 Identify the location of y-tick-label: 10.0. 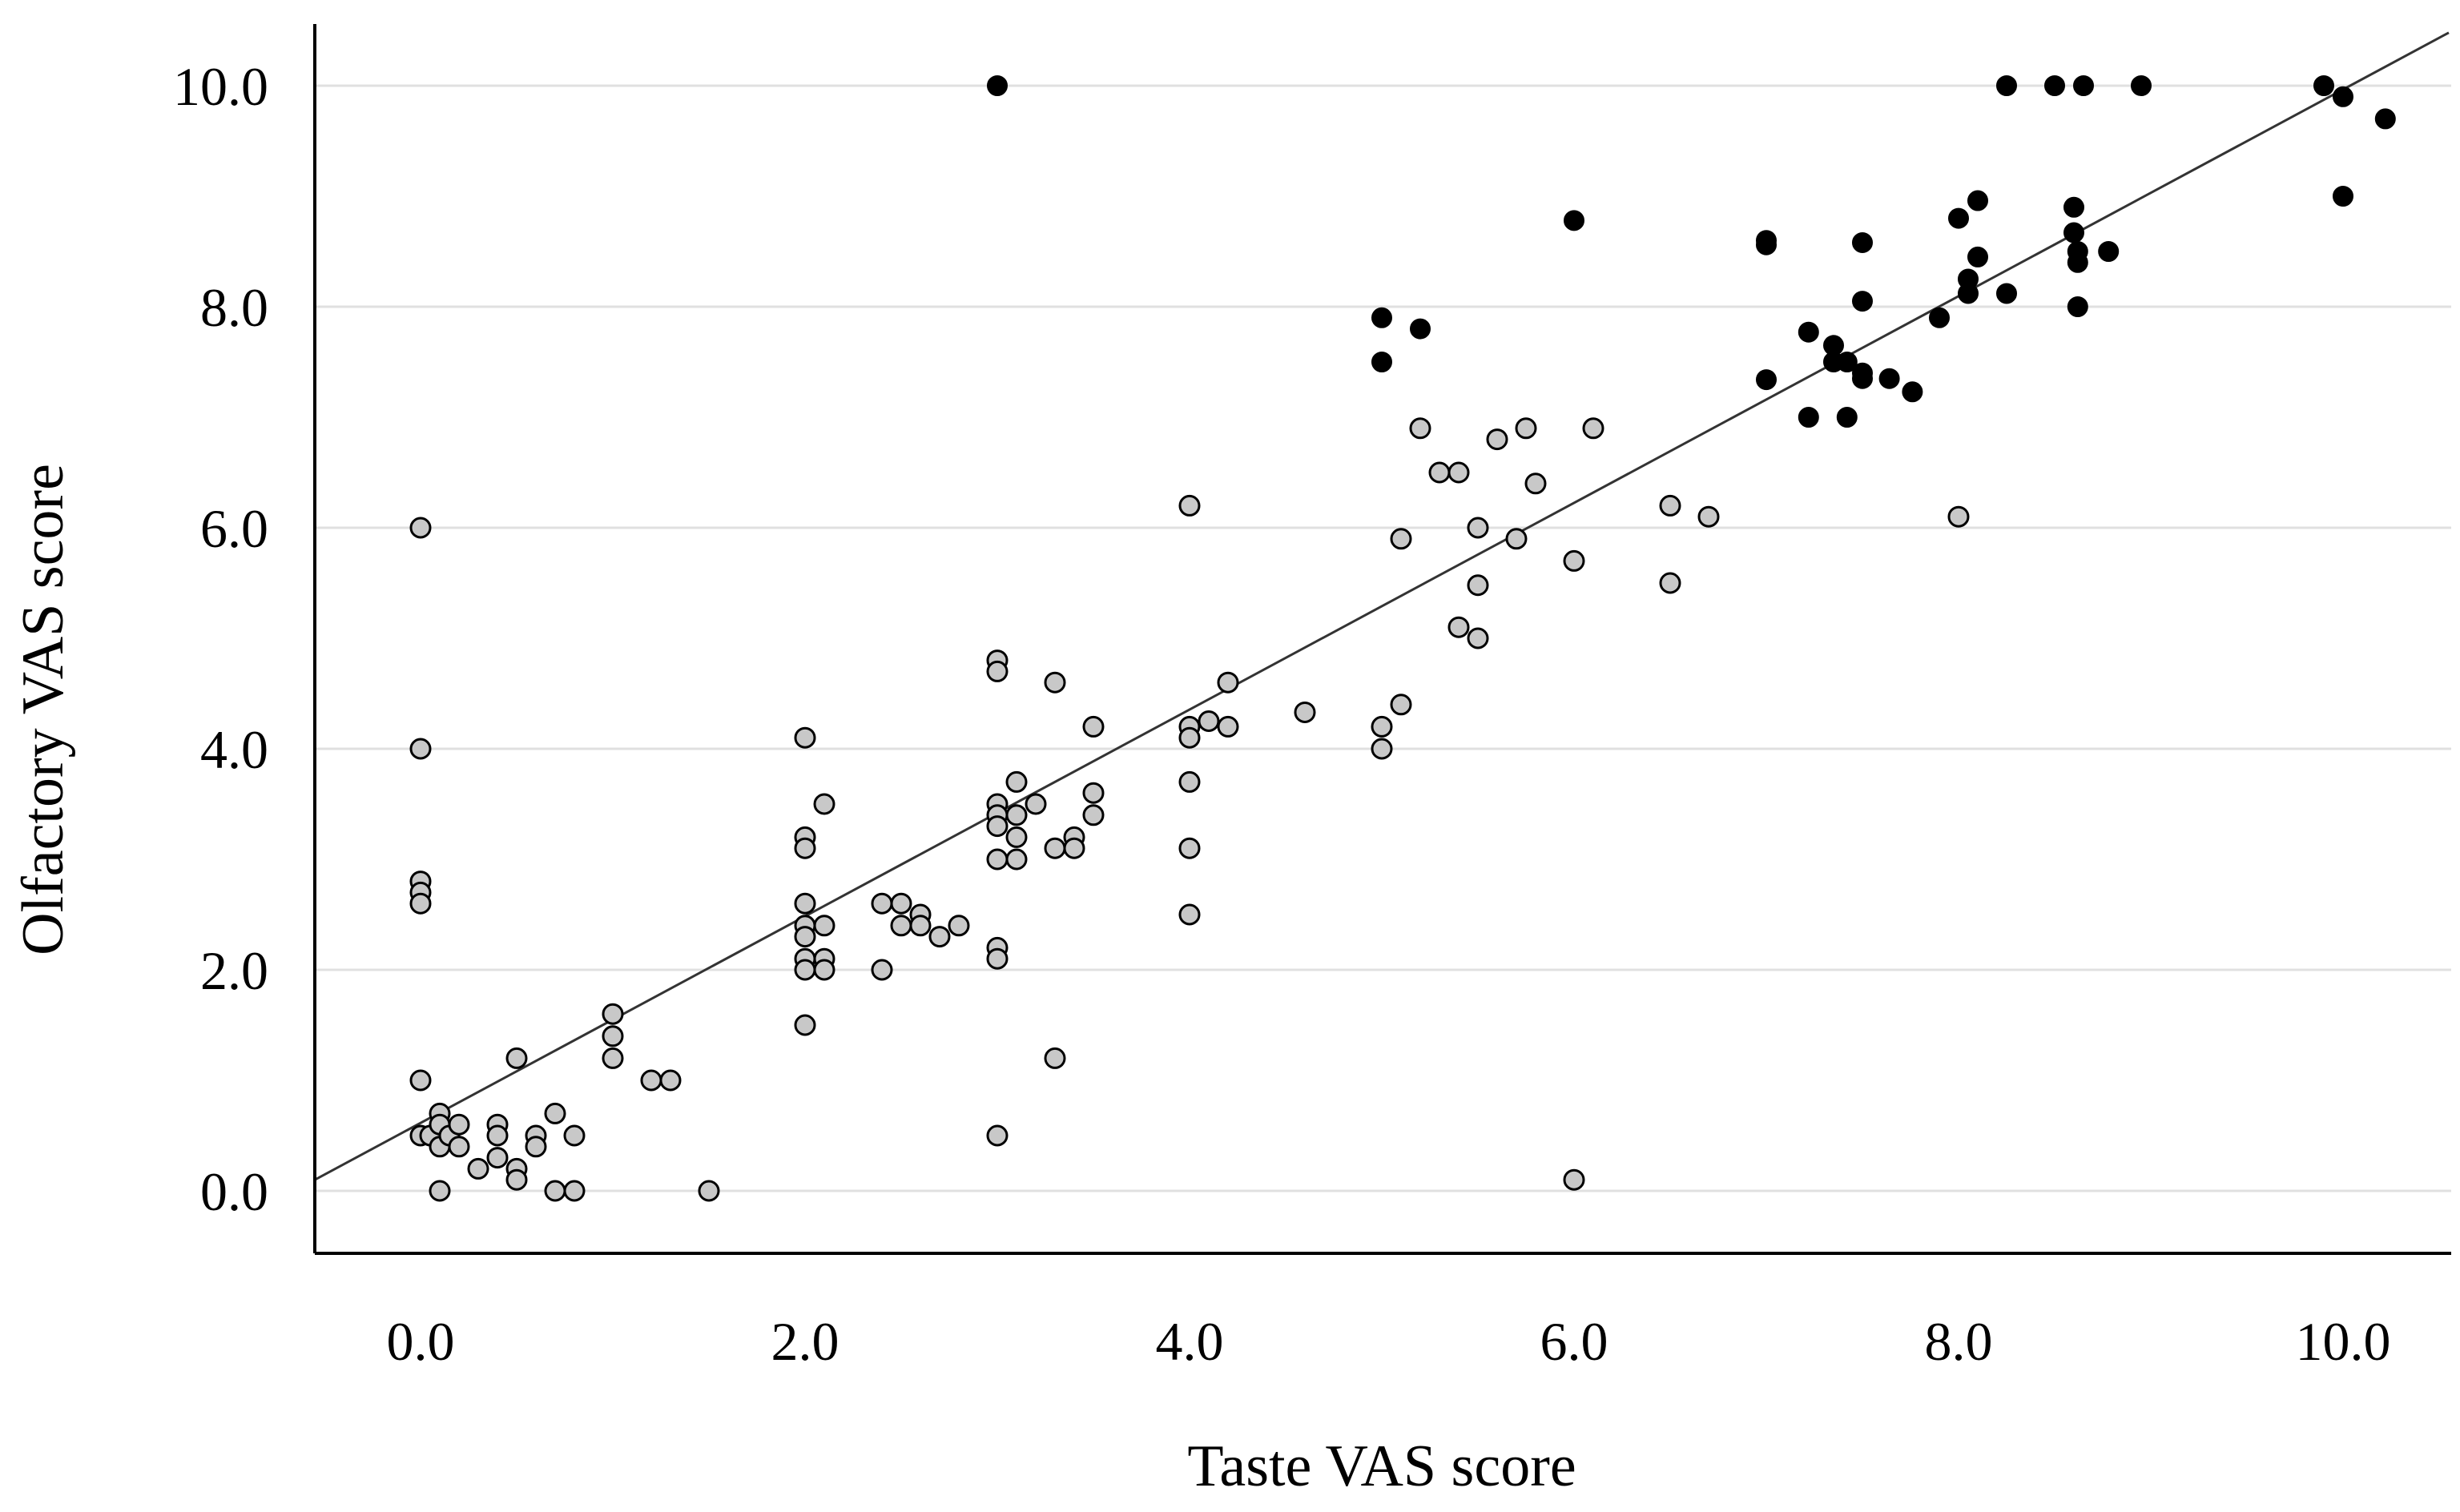
(220, 86).